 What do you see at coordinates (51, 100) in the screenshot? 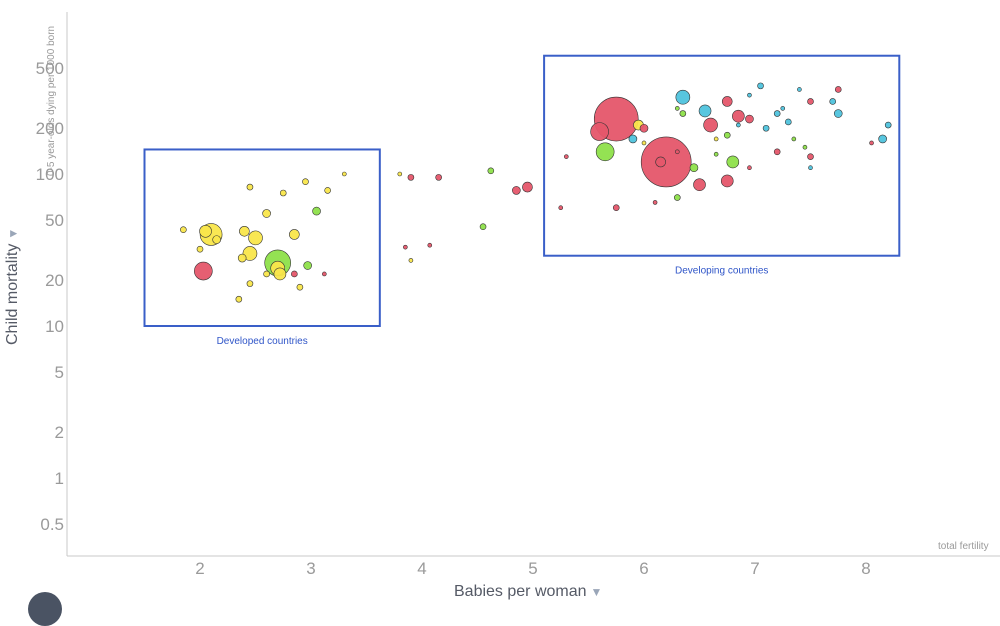
I see `y-axis-subtitle: 0-5 year-olds dying per 1000 born` at bounding box center [51, 100].